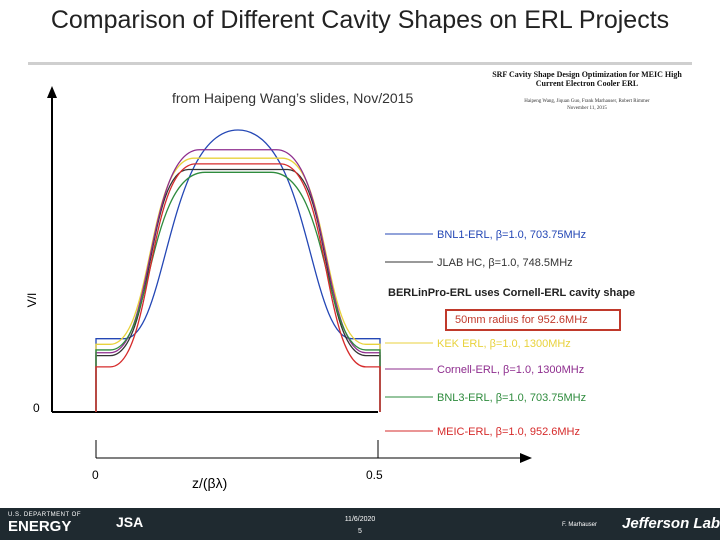  I want to click on y-axis-label: V/I, so click(32, 300).